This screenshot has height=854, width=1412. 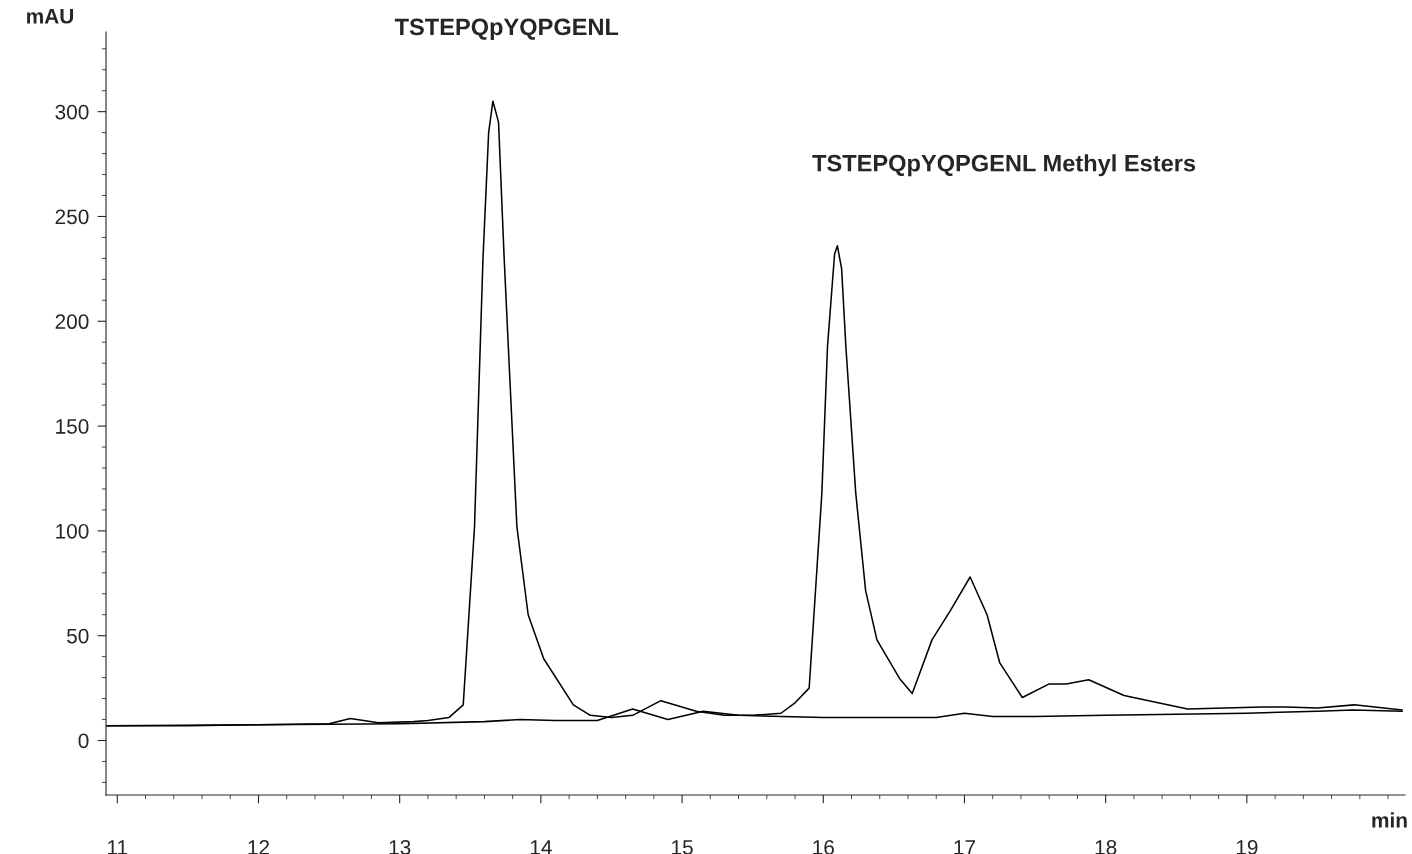 What do you see at coordinates (72, 531) in the screenshot?
I see `y-tick-label: 100` at bounding box center [72, 531].